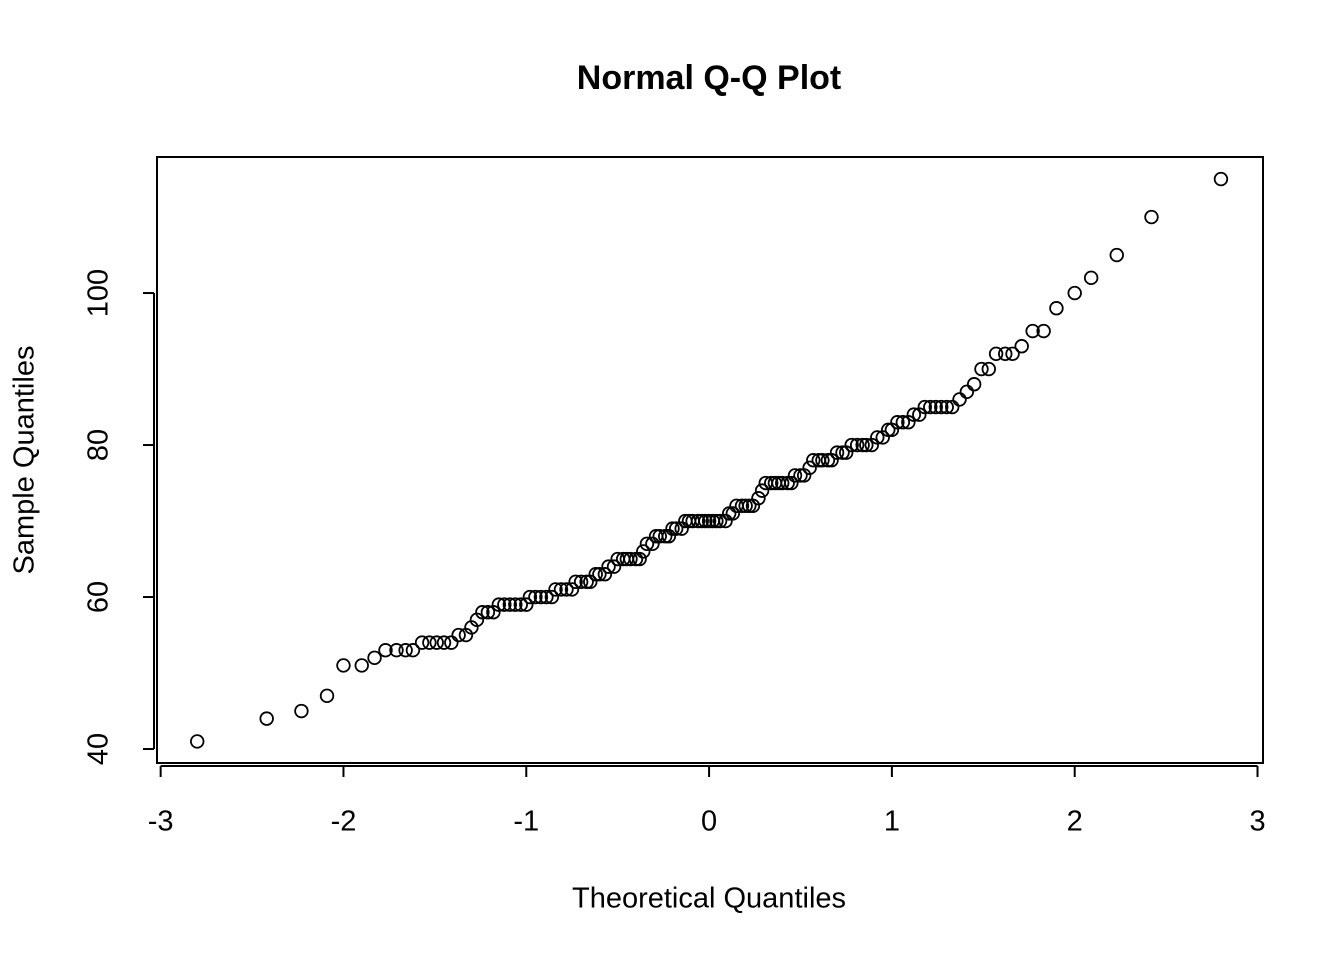 The width and height of the screenshot is (1344, 960). I want to click on chart-title: Normal Q-Q Plot, so click(709, 78).